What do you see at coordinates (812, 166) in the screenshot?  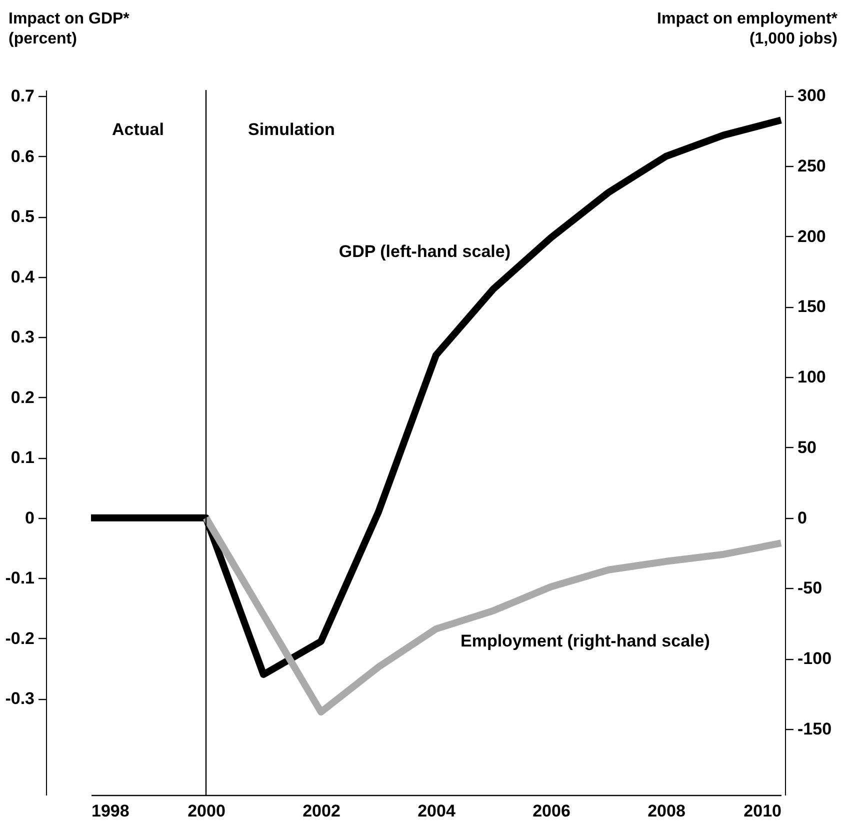 I see `y2-tick-label: 250` at bounding box center [812, 166].